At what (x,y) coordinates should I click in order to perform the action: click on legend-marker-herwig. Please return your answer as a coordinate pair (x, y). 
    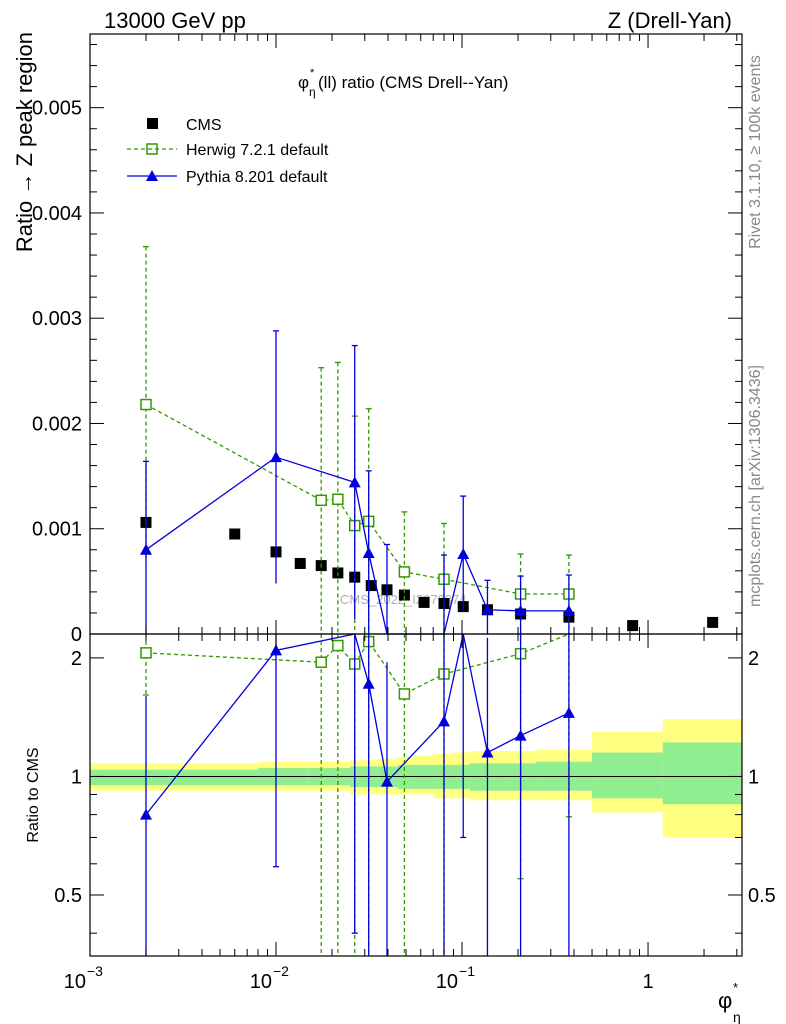
    Looking at the image, I should click on (152, 149).